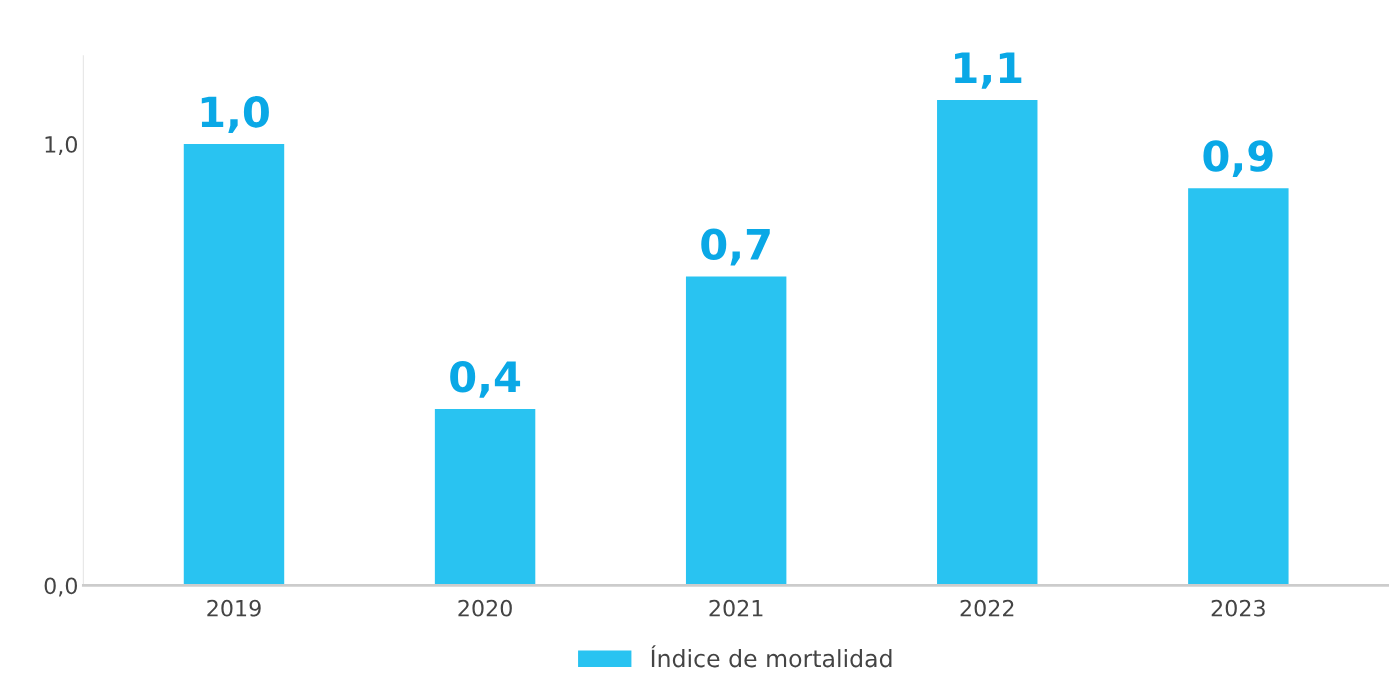 The image size is (1389, 697). Describe the element at coordinates (736, 608) in the screenshot. I see `x-tick-label: 2021` at that location.